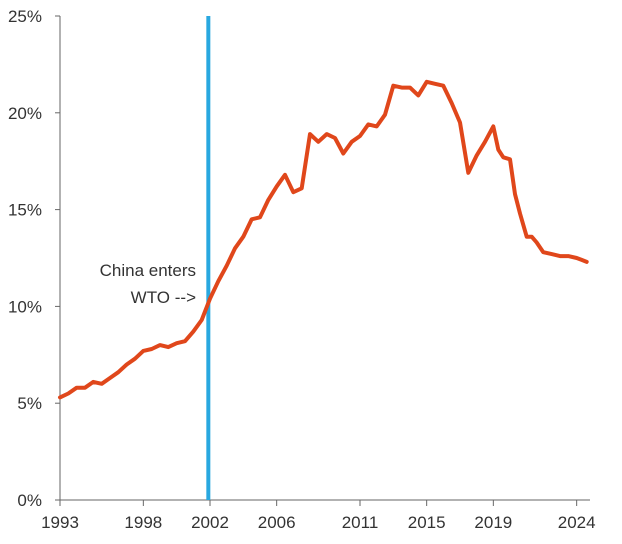  What do you see at coordinates (210, 522) in the screenshot?
I see `x-tick-label: 2002` at bounding box center [210, 522].